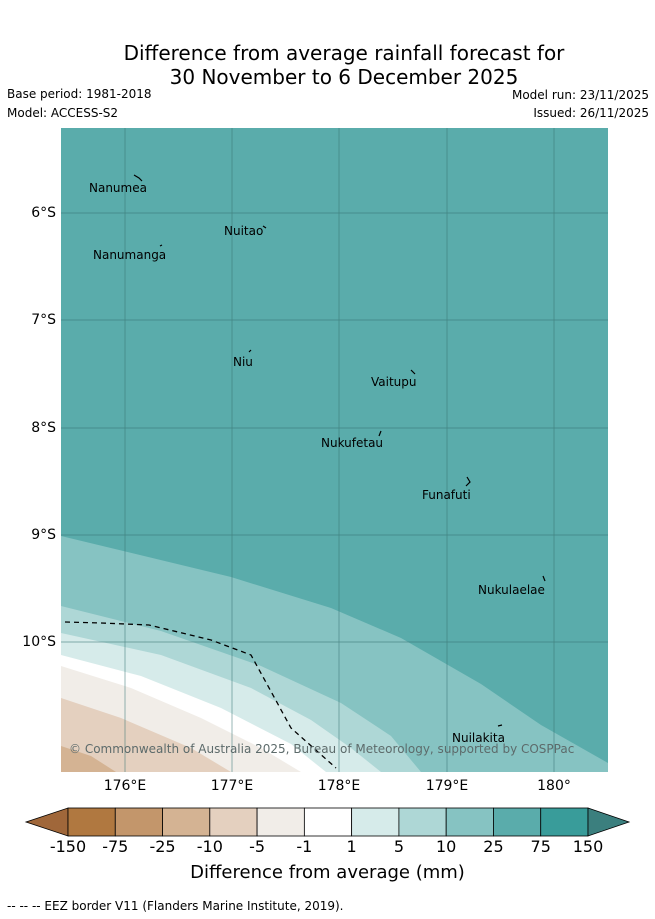 This screenshot has height=919, width=655. Describe the element at coordinates (232, 786) in the screenshot. I see `lon-label-177e: 177°E` at that location.